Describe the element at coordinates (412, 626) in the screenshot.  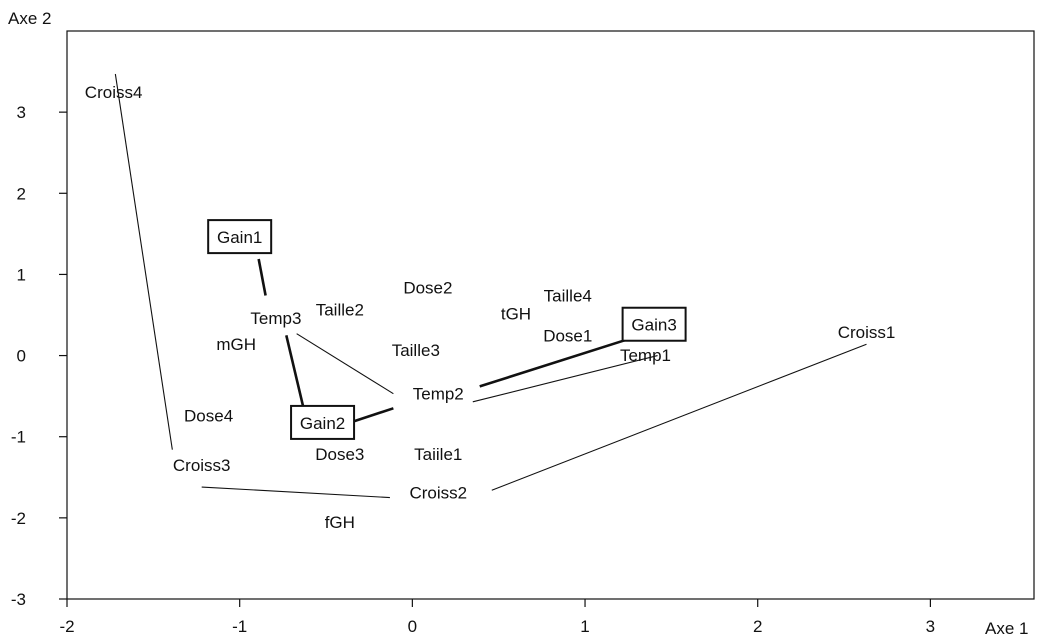
I see `x-tick-label: 0` at that location.